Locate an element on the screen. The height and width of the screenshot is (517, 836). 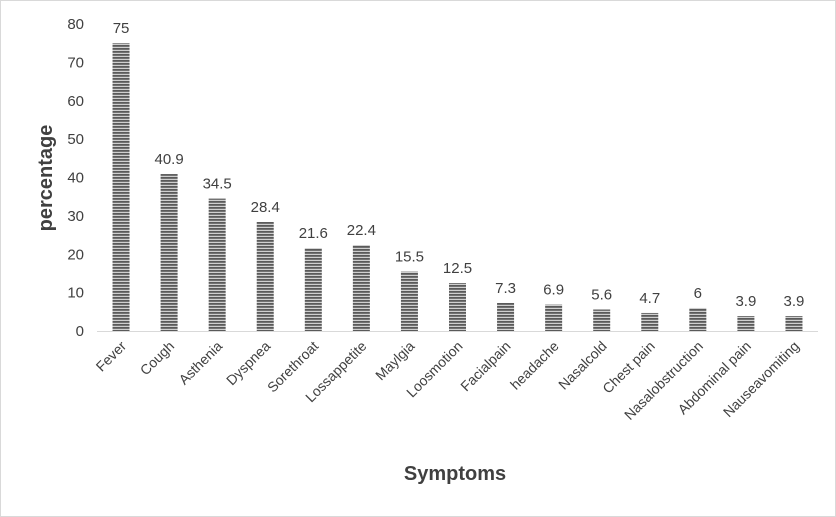
y-tick-label: 70 is located at coordinates (75, 62).